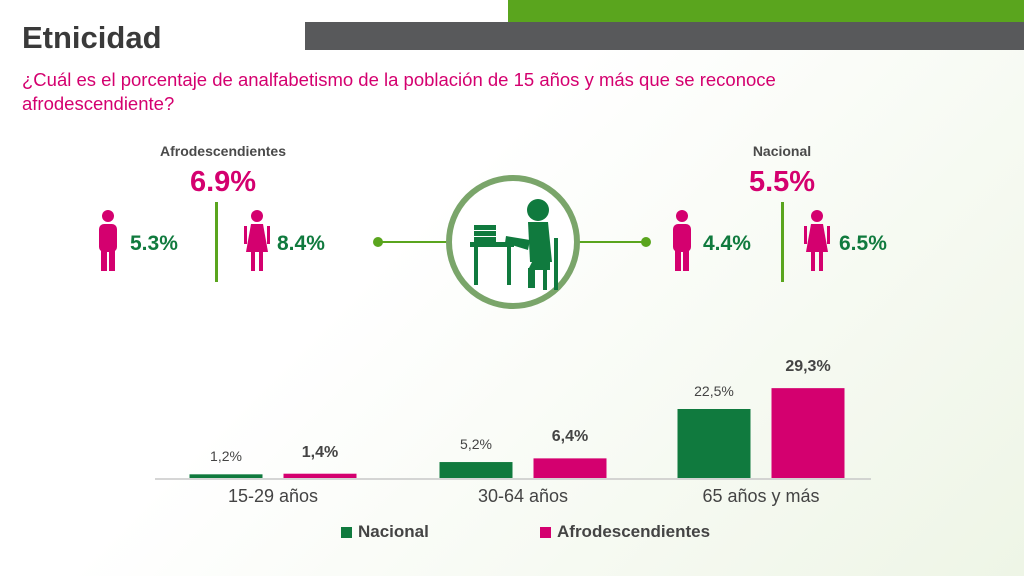 Image resolution: width=1024 pixels, height=576 pixels. Describe the element at coordinates (782, 182) in the screenshot. I see `nacional-total: 5.5%` at that location.